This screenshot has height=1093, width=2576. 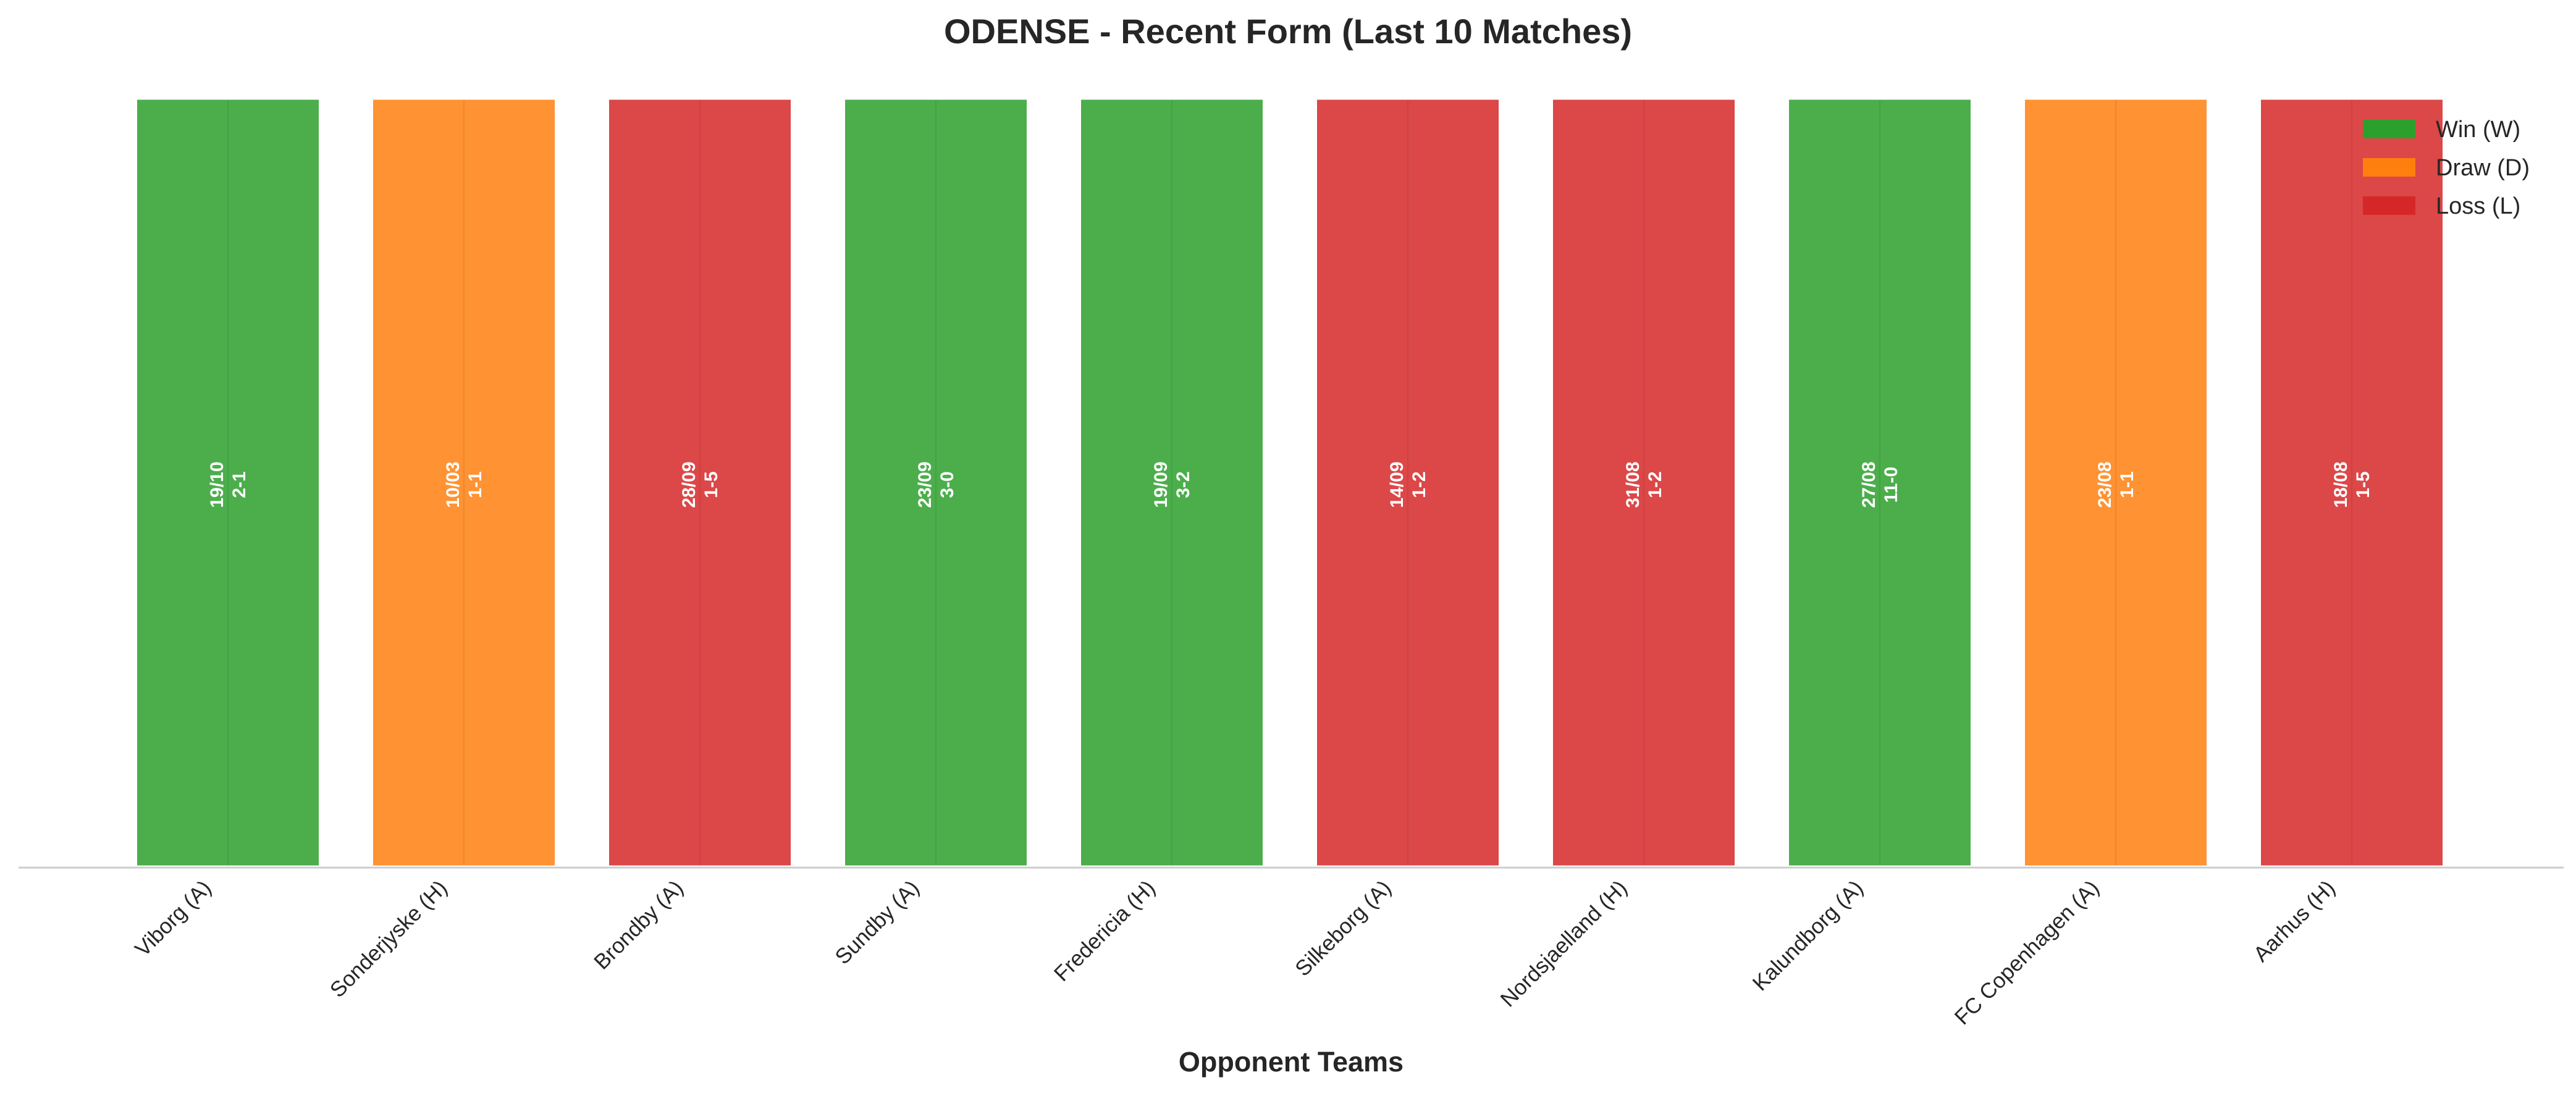 I want to click on match-date: 31/08, so click(x=1633, y=484).